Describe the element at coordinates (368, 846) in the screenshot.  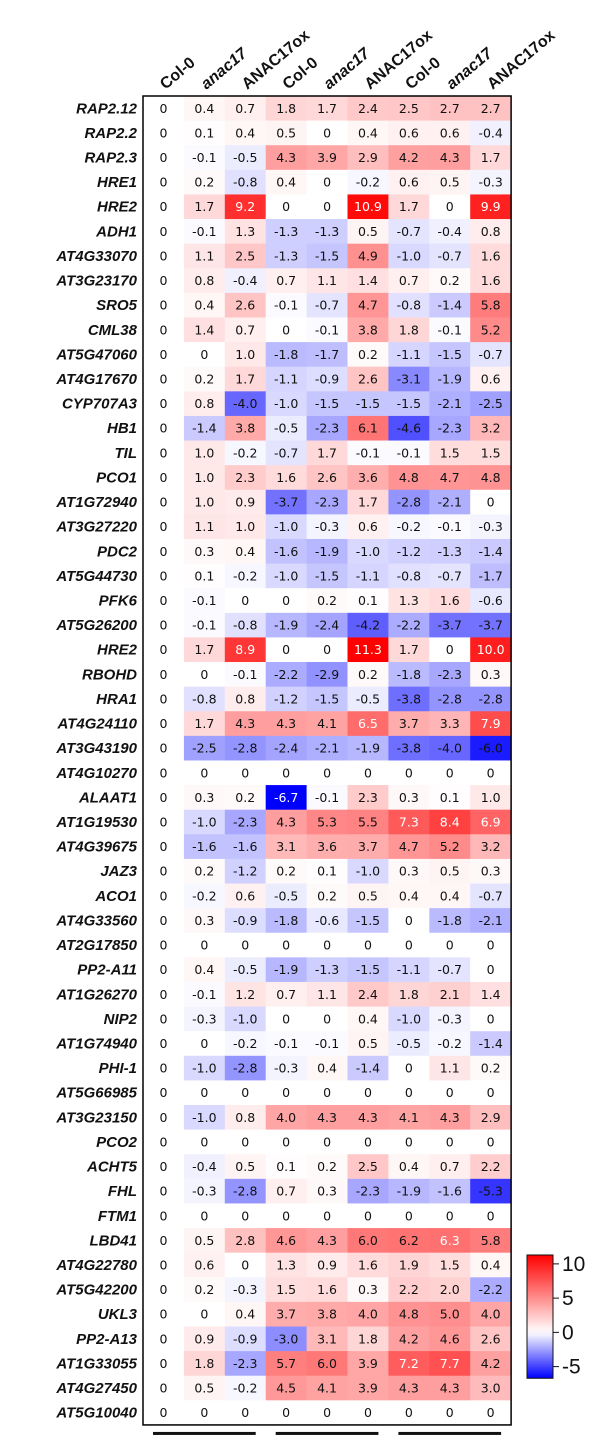
I see `cell-value-label: 3.7` at that location.